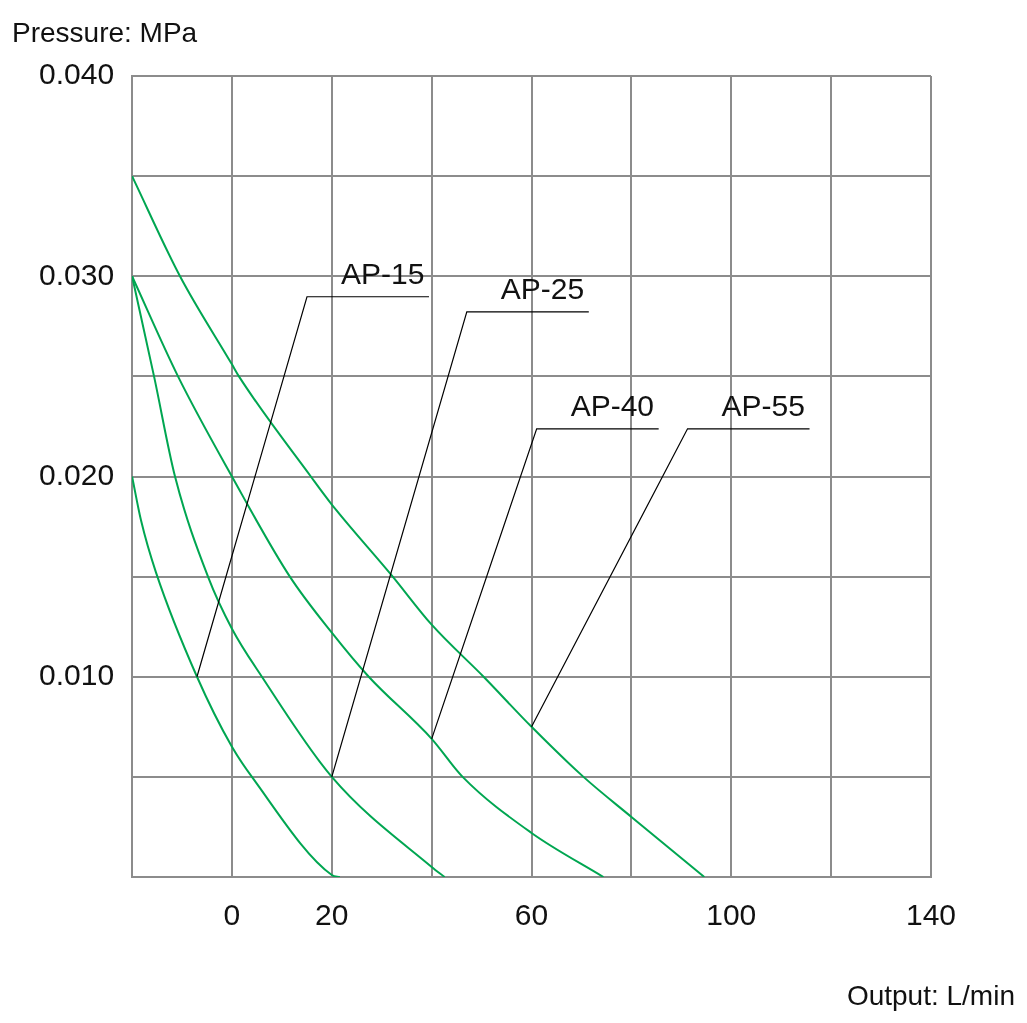 Image resolution: width=1027 pixels, height=1023 pixels. What do you see at coordinates (930, 995) in the screenshot?
I see `x-axis-title: Output: L/min` at bounding box center [930, 995].